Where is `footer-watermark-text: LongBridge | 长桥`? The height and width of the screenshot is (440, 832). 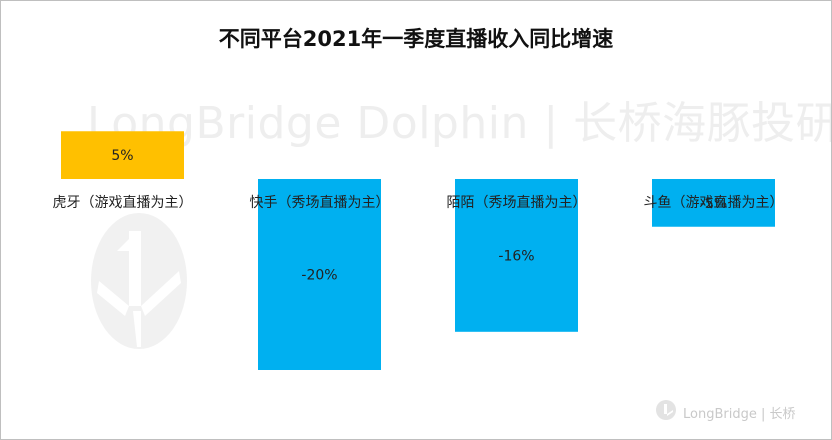
footer-watermark-text: LongBridge | 长桥 is located at coordinates (739, 414).